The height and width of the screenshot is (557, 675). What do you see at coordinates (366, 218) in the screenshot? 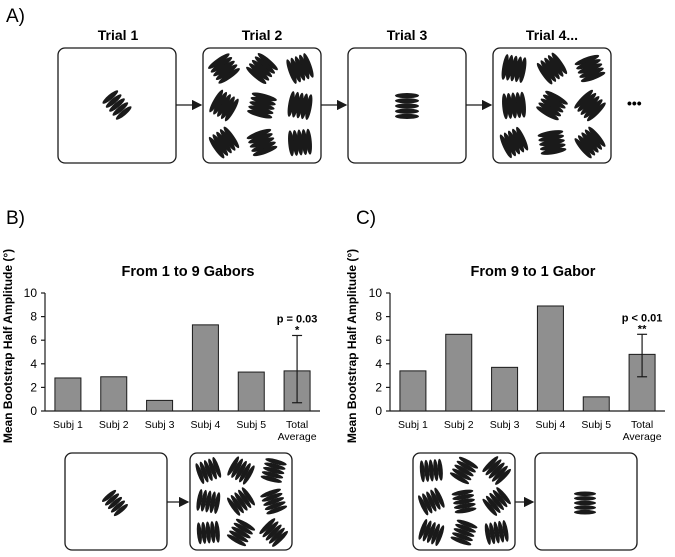
I see `panel-c-letter: C)` at bounding box center [366, 218].